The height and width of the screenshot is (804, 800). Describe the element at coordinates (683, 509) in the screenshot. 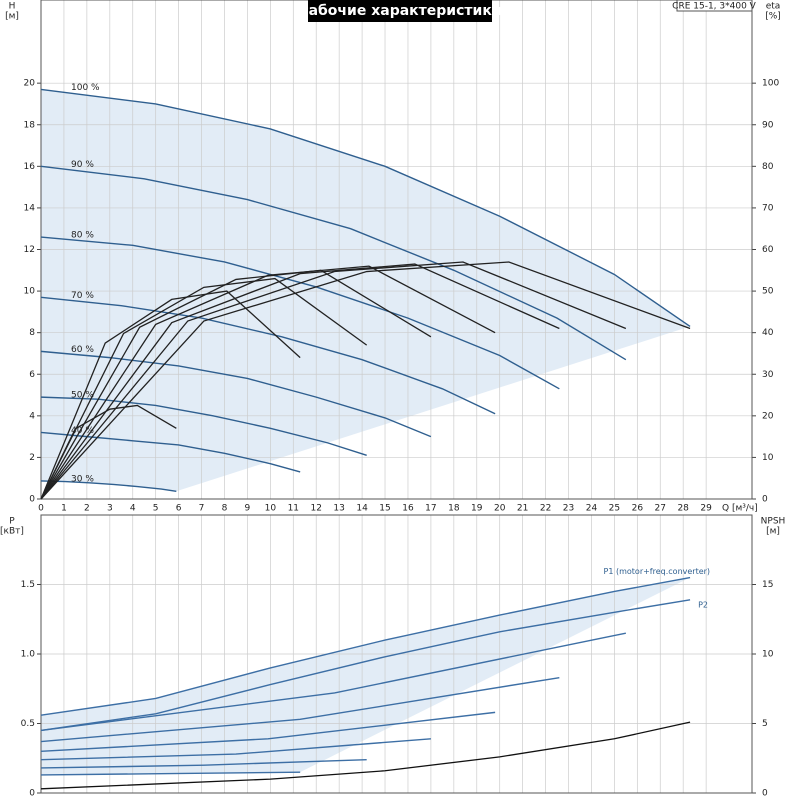

I see `x-tick-label: 28` at that location.